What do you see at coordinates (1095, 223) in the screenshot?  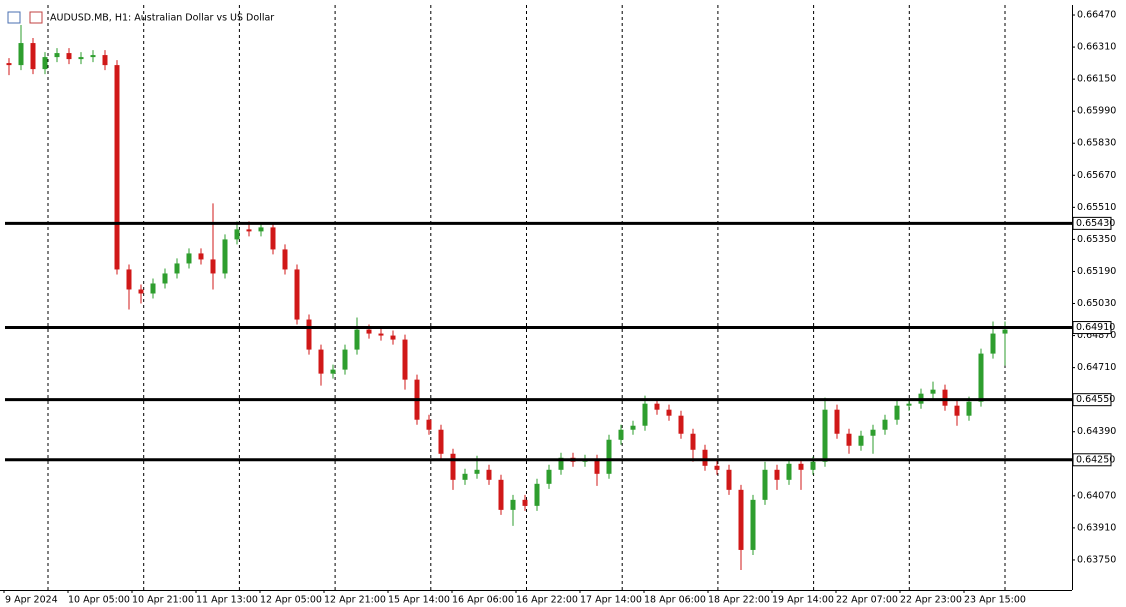 I see `level-label: 0.65430` at bounding box center [1095, 223].